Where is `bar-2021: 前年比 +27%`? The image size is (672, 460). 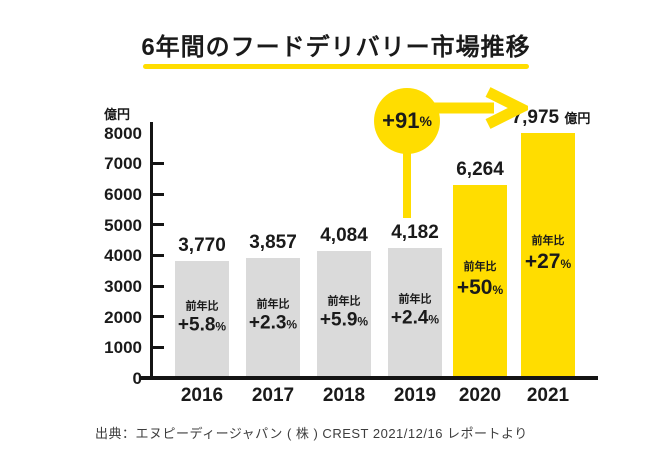 bar-2021: 前年比 +27% is located at coordinates (548, 254).